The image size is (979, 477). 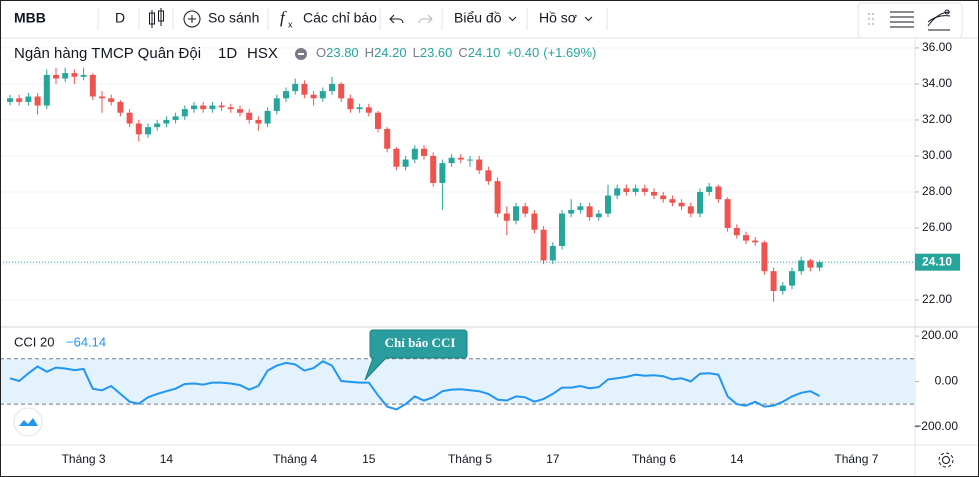 What do you see at coordinates (415, 385) in the screenshot?
I see `cci-line` at bounding box center [415, 385].